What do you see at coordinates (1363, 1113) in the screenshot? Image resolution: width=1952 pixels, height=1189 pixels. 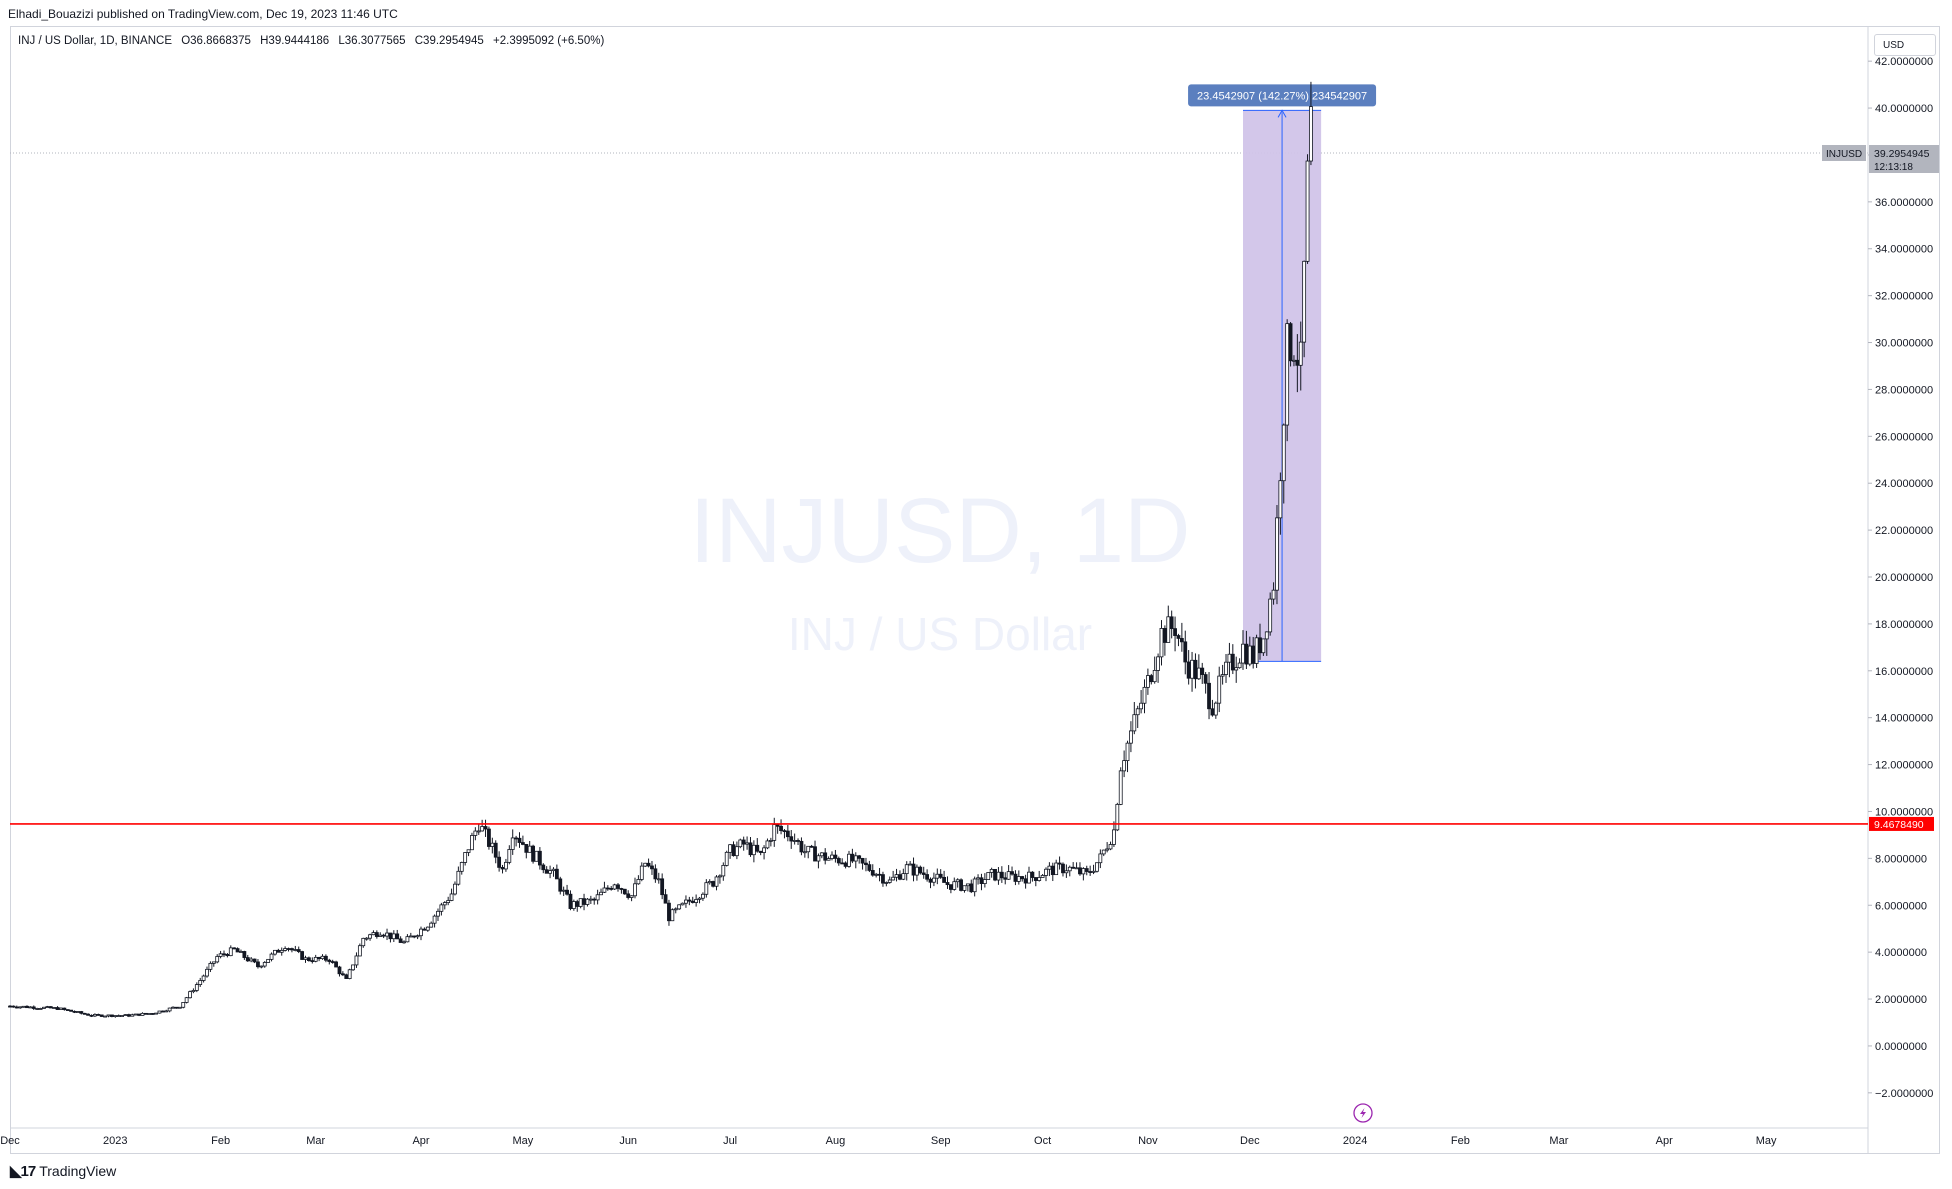 I see `lightning-icon` at bounding box center [1363, 1113].